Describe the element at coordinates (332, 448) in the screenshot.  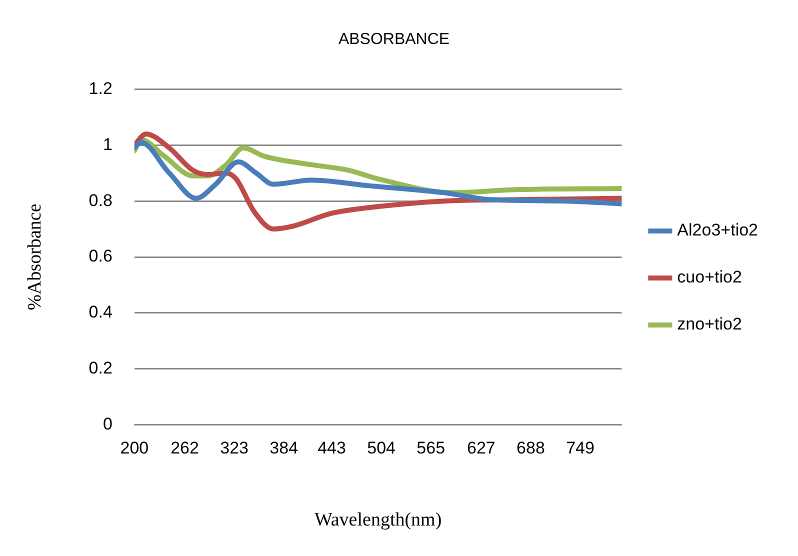
I see `x-tick-label: 443` at that location.